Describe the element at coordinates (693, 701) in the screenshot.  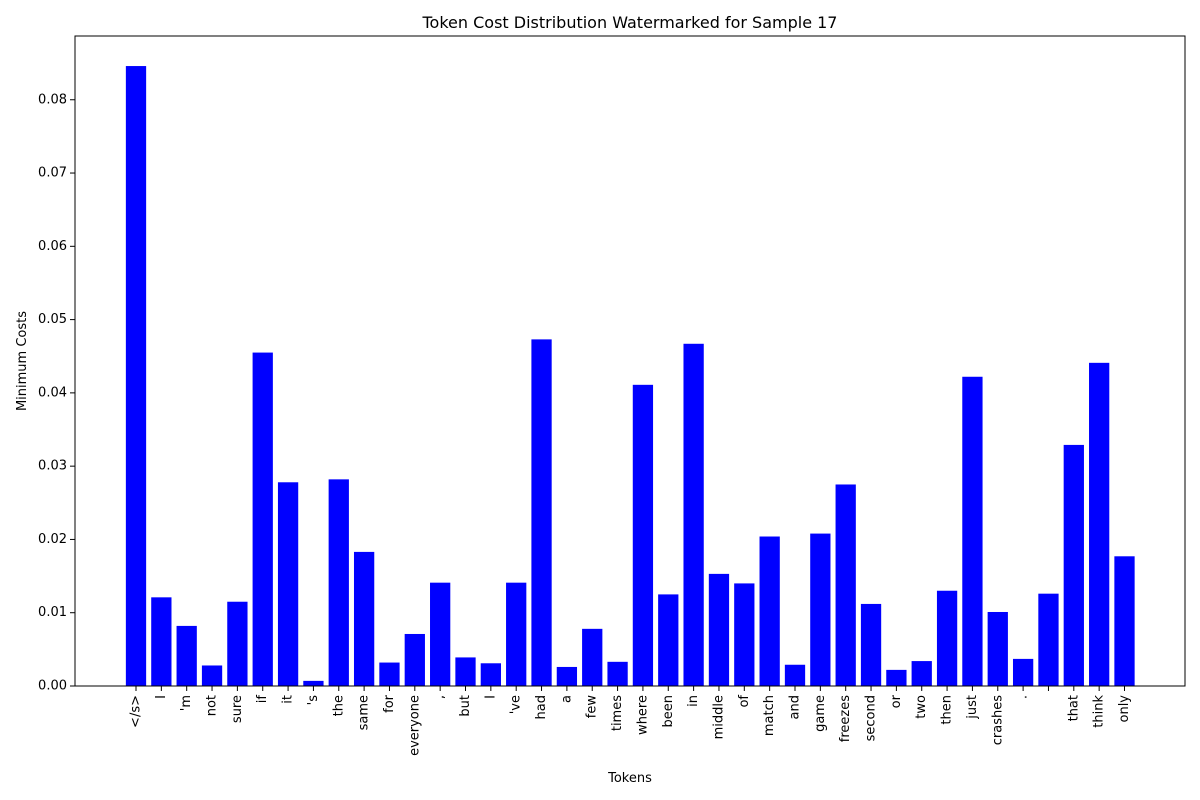
I see `x-tick-label: in` at that location.